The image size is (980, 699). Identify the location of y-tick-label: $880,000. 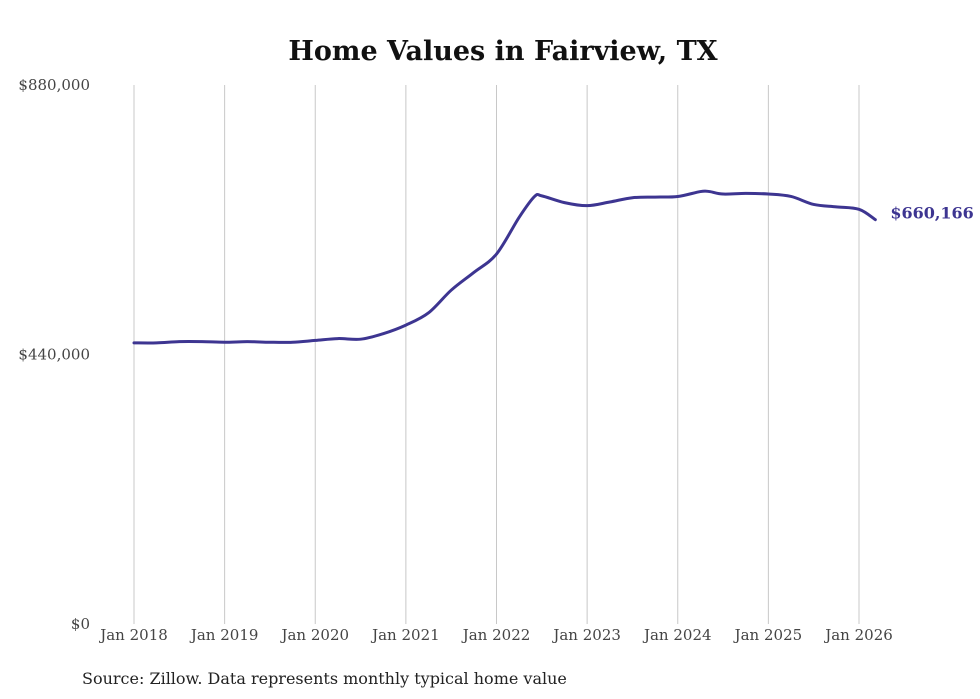
(54, 85).